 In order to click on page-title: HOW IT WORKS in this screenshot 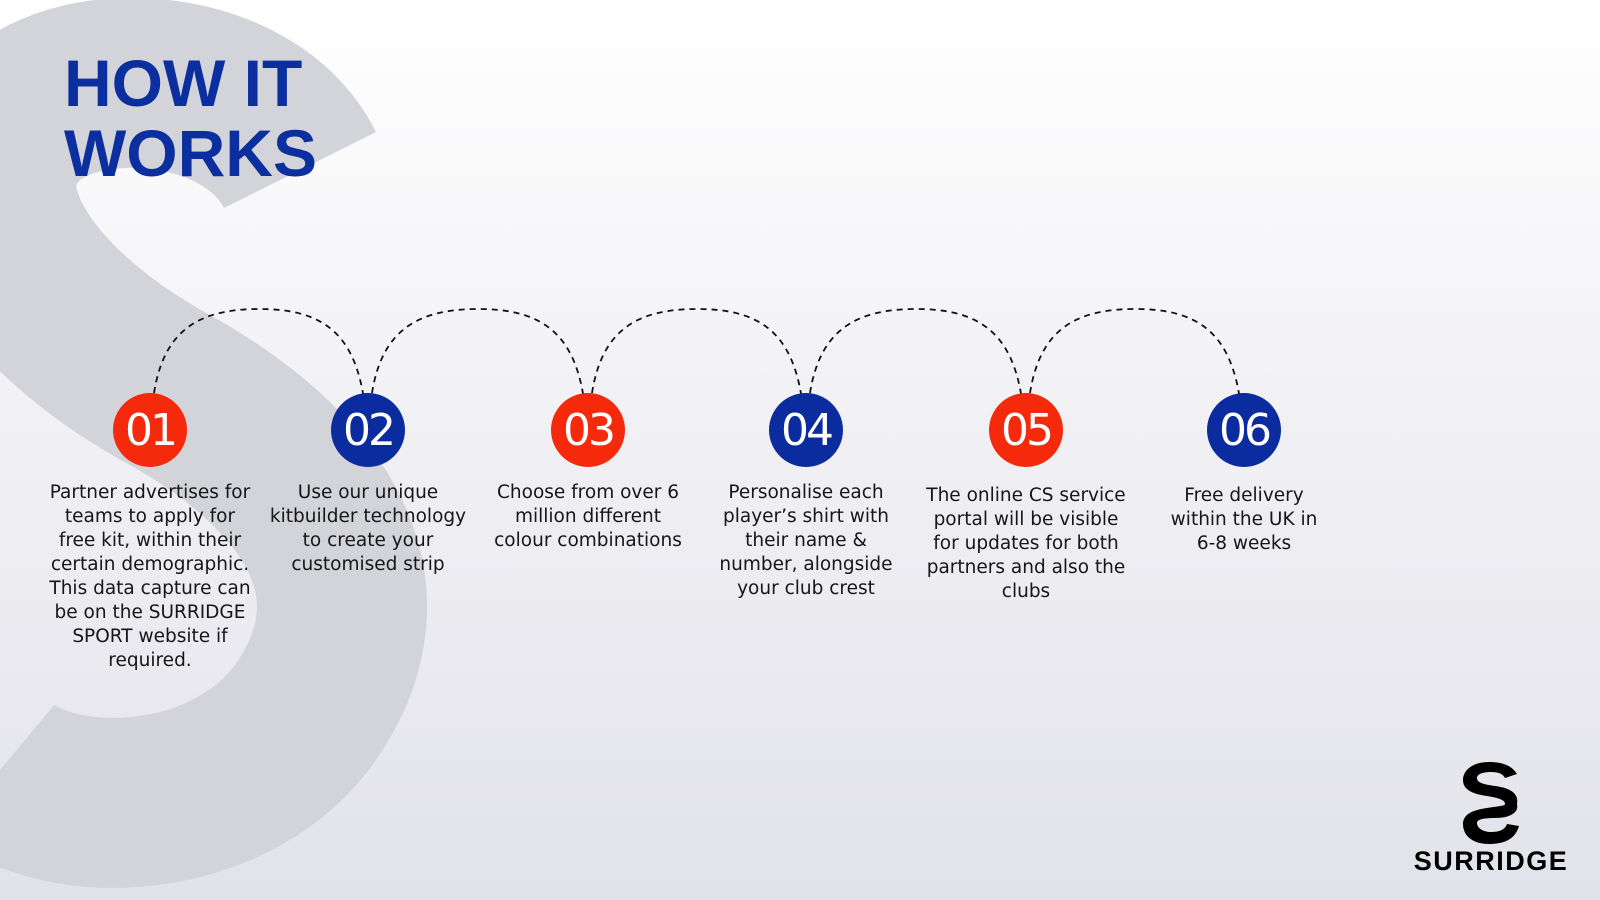, I will do `click(190, 118)`.